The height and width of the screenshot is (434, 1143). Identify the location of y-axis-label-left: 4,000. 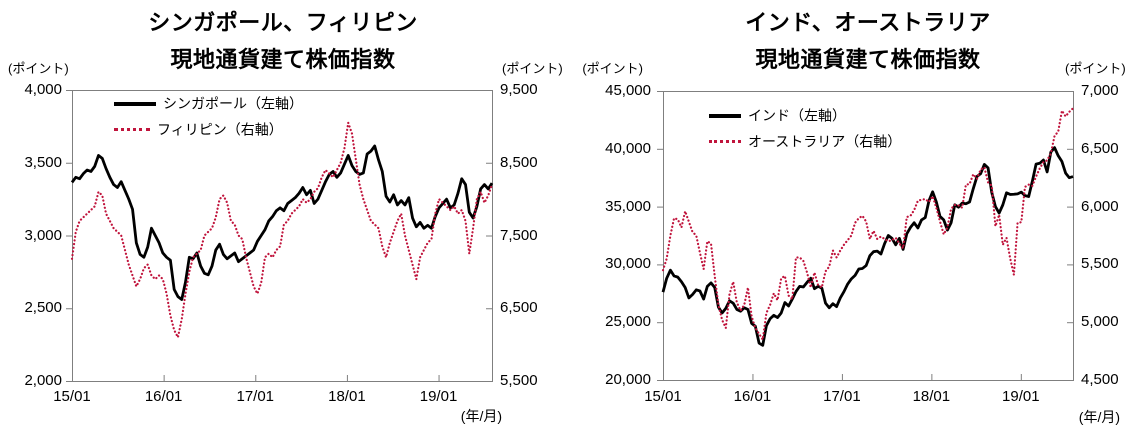
(43, 89).